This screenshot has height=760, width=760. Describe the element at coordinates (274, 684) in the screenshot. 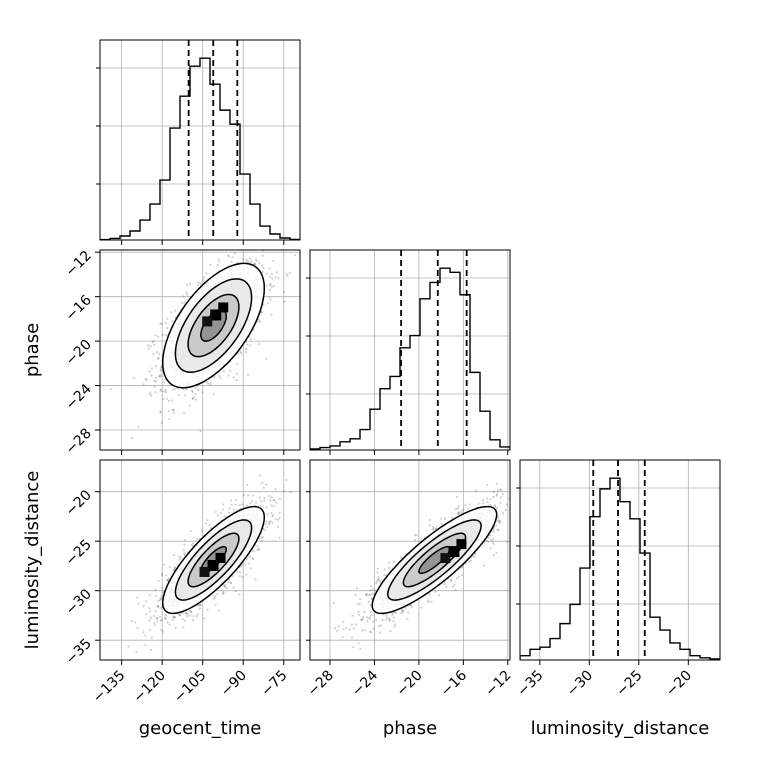

I see `x-tick-label: −75` at that location.